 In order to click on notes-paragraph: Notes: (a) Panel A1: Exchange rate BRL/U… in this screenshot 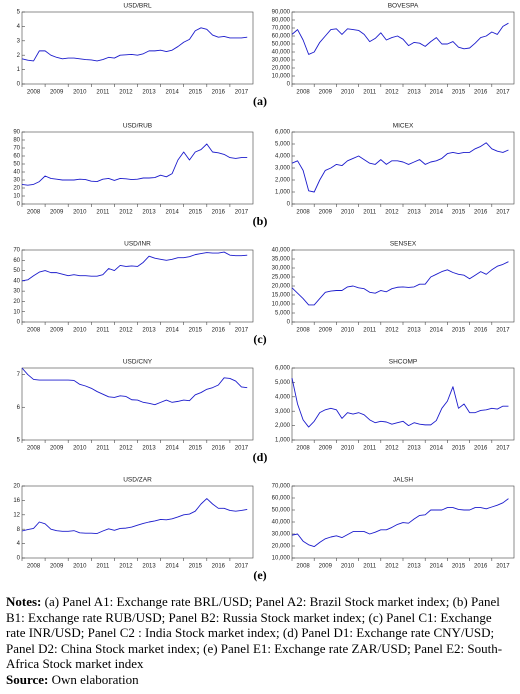, I will do `click(260, 633)`.